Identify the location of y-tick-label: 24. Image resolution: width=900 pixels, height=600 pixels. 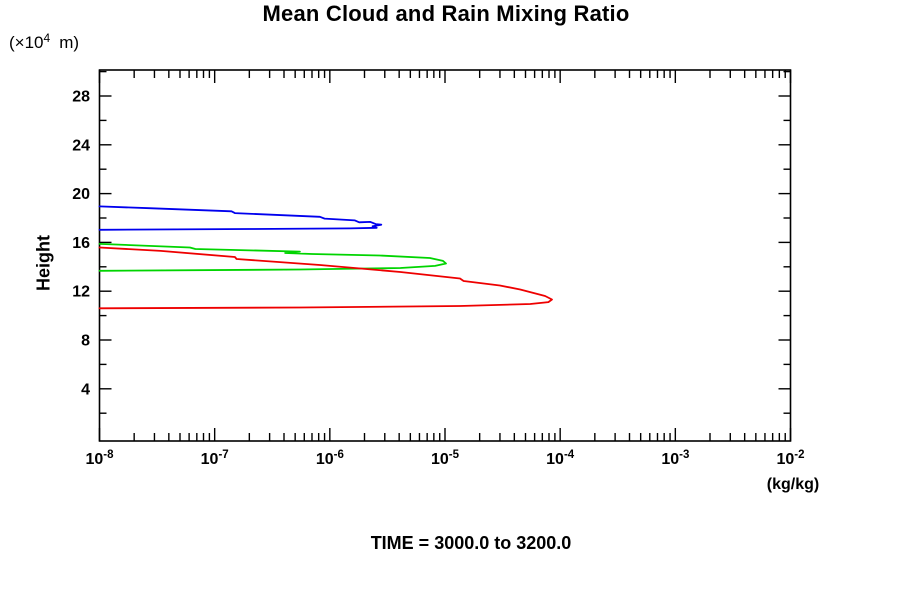
(81, 145).